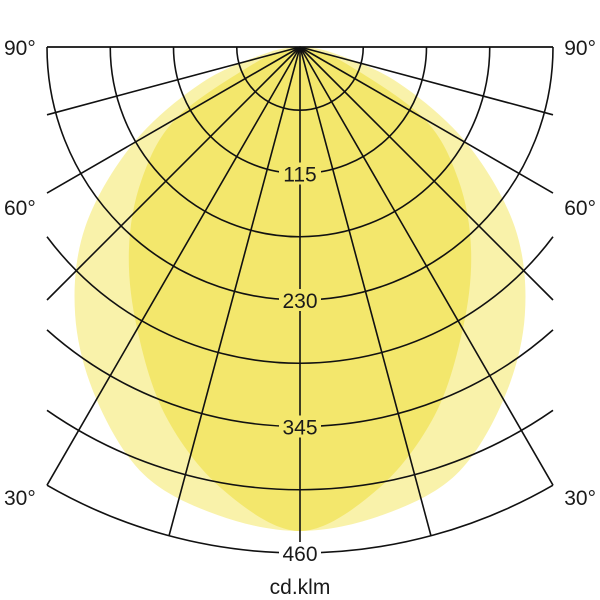  What do you see at coordinates (580, 208) in the screenshot?
I see `angle-label-right: 60°` at bounding box center [580, 208].